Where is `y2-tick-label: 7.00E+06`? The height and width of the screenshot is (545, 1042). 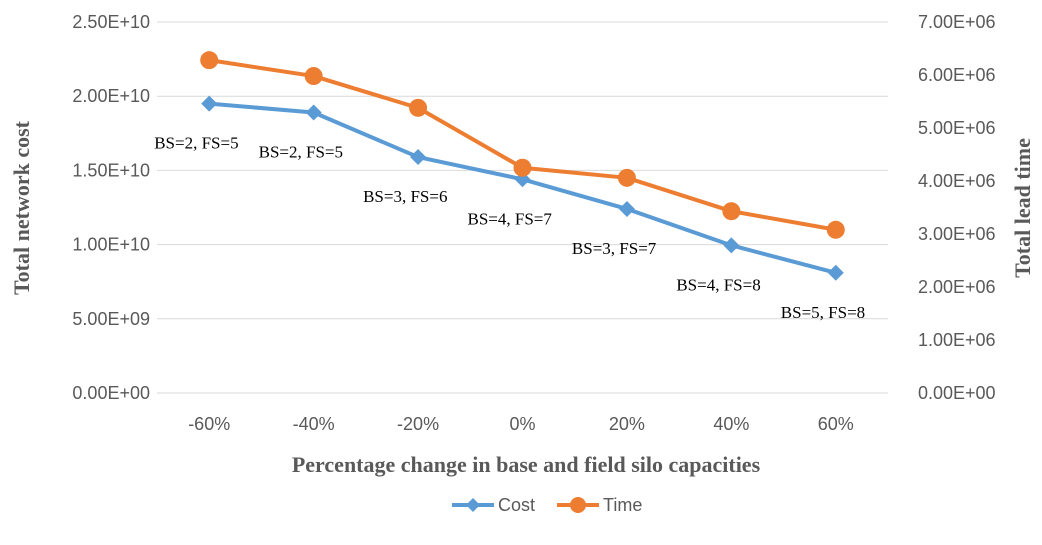
y2-tick-label: 7.00E+06 is located at coordinates (957, 22).